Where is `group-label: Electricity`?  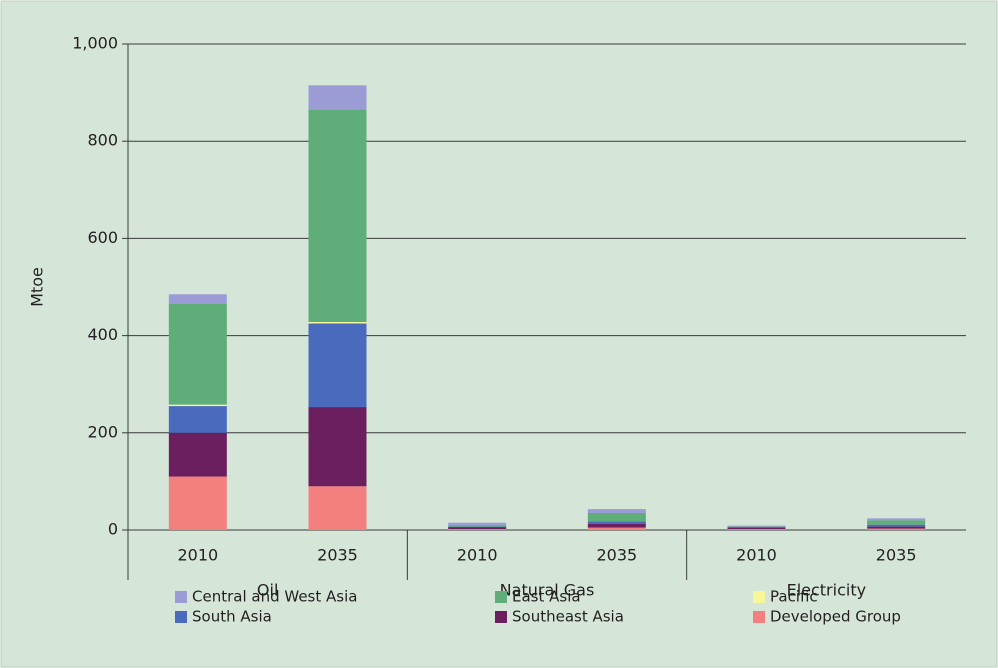
group-label: Electricity is located at coordinates (826, 590).